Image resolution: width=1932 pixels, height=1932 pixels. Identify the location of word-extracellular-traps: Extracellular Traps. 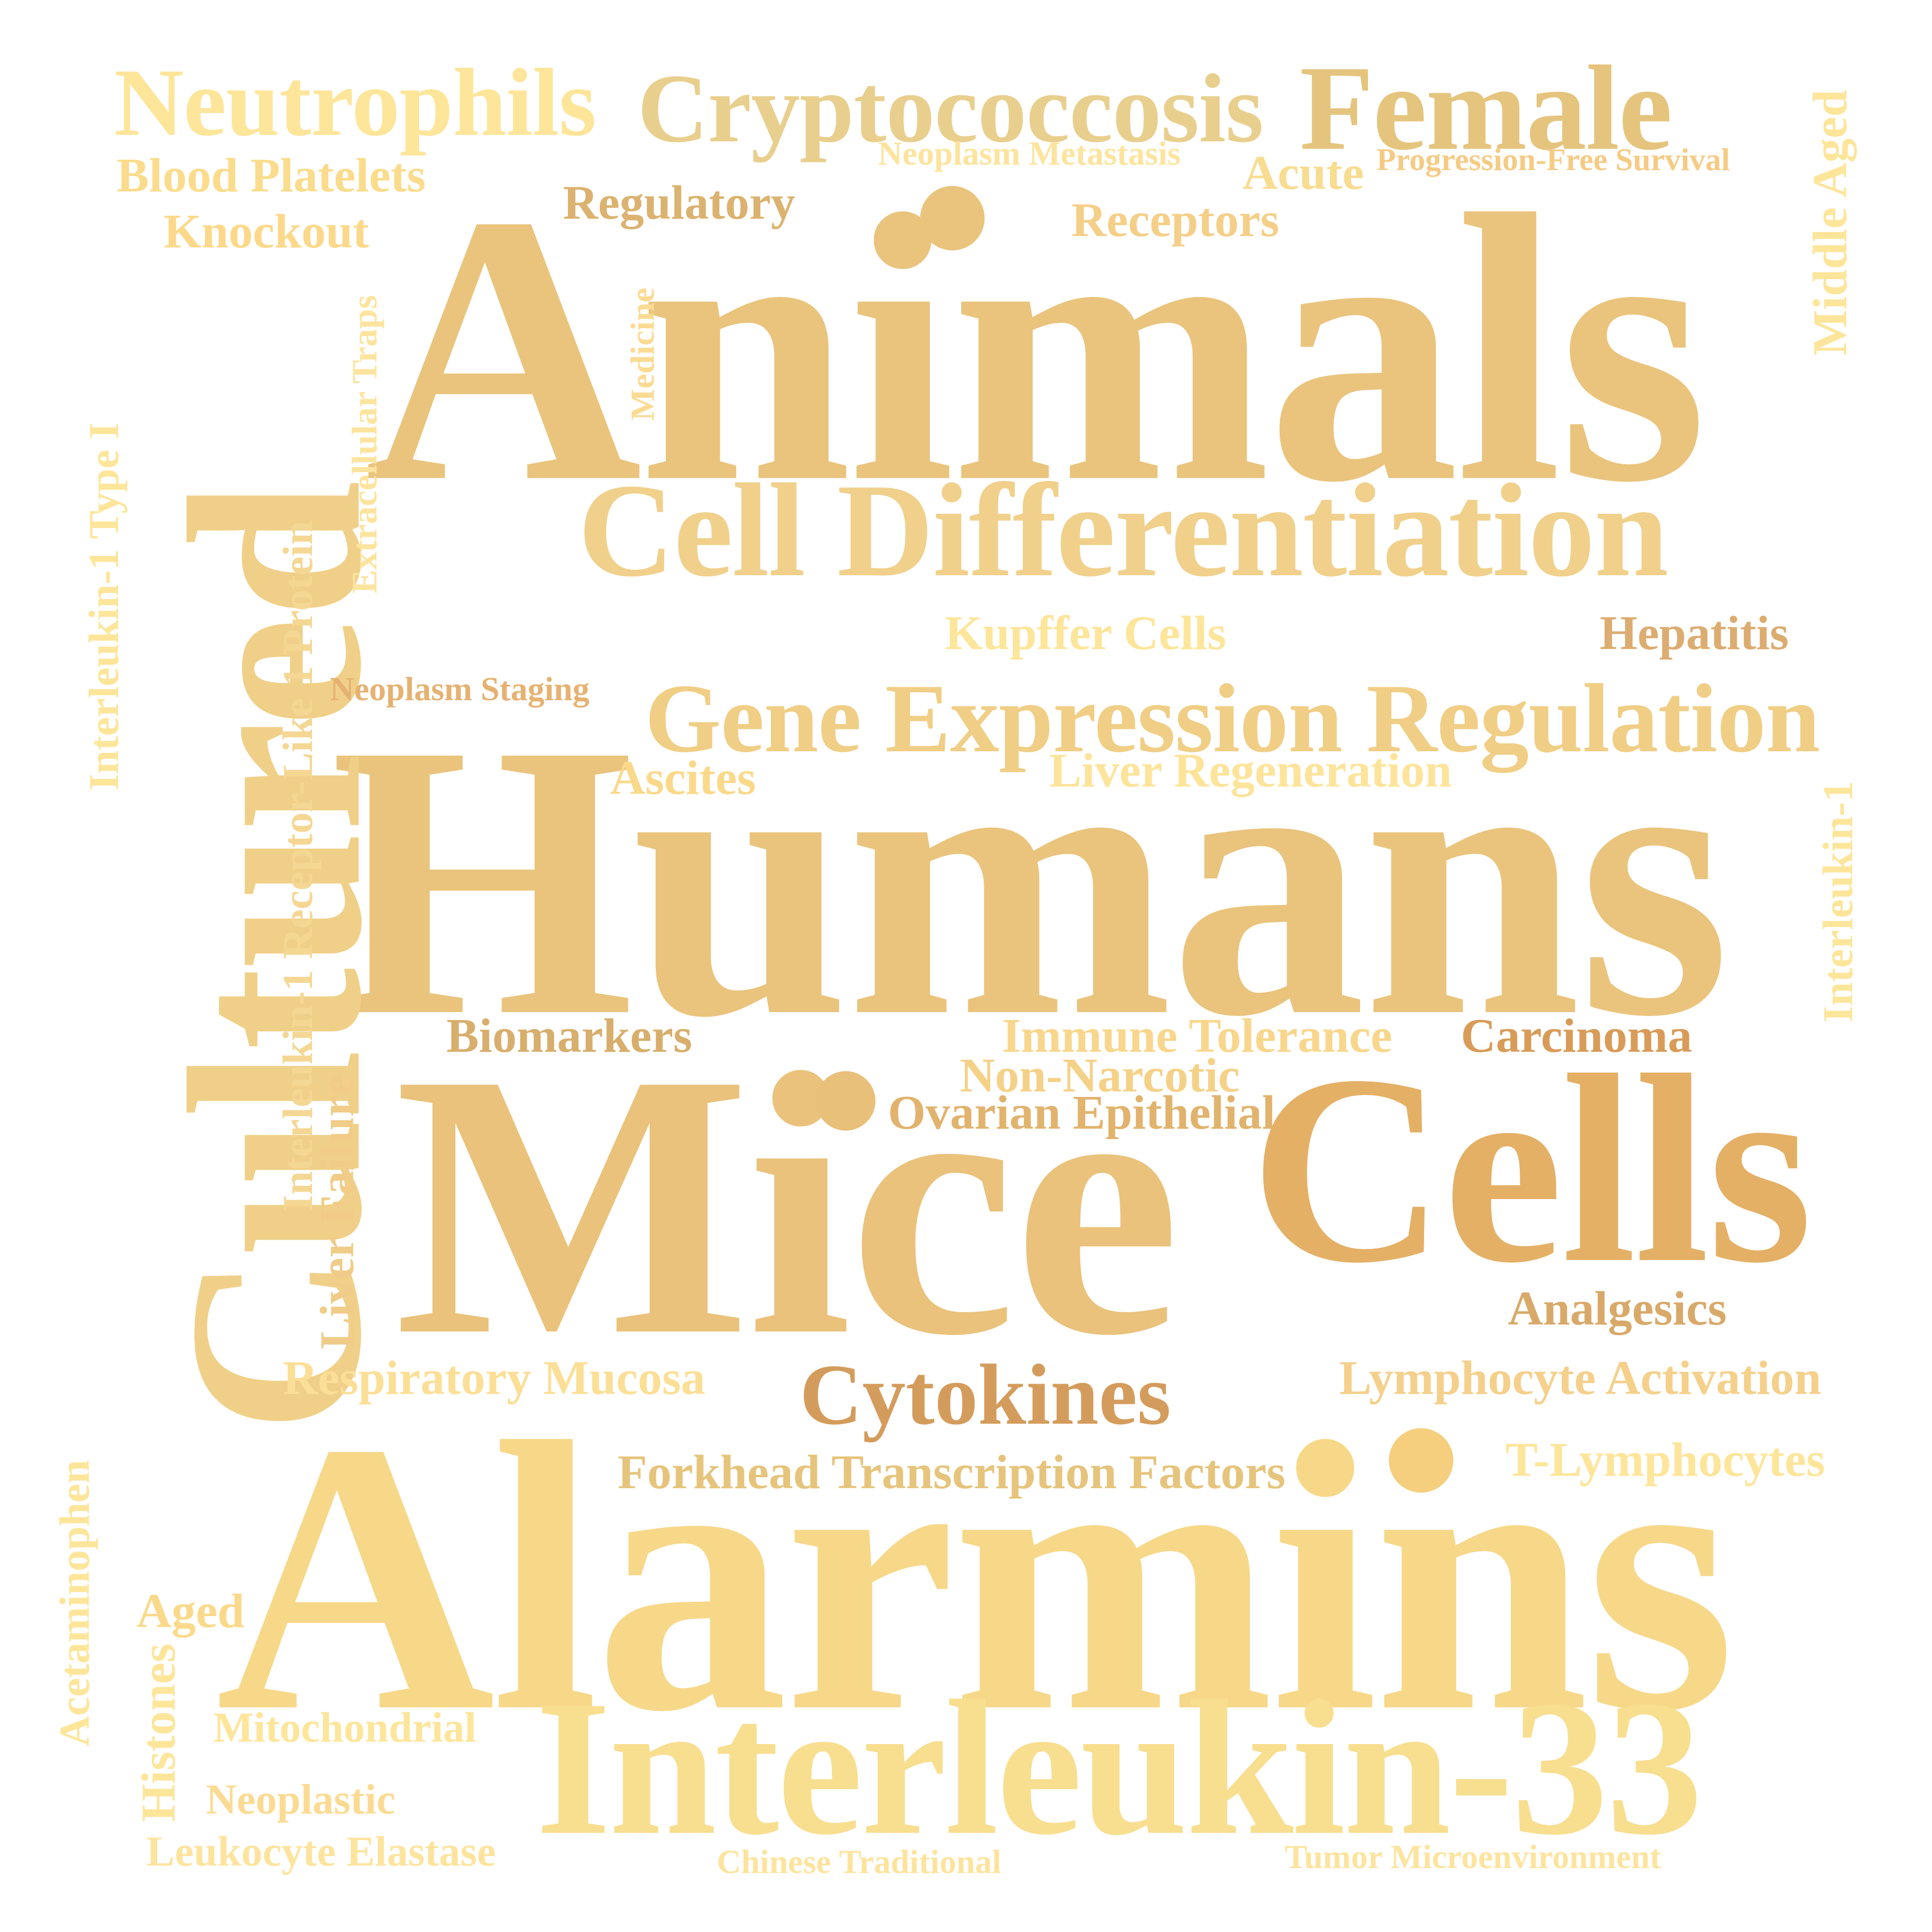
(364, 444).